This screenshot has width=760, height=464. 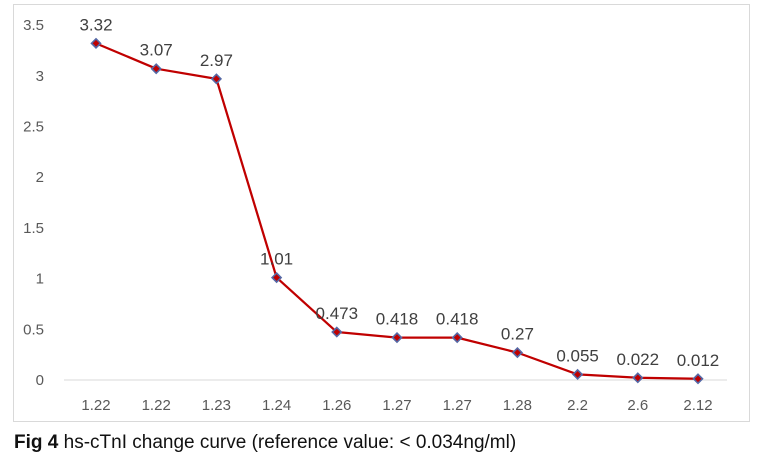 What do you see at coordinates (276, 405) in the screenshot?
I see `x-tick-label: 1.24` at bounding box center [276, 405].